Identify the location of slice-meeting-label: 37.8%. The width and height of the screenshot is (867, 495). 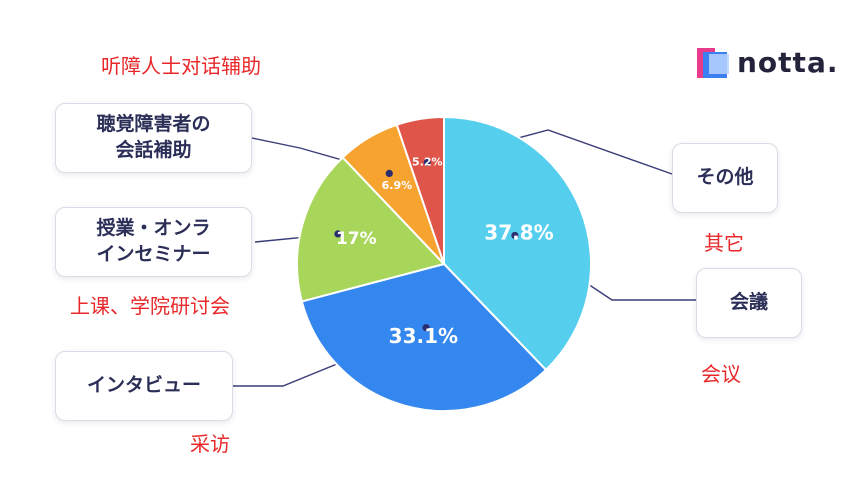
(518, 232).